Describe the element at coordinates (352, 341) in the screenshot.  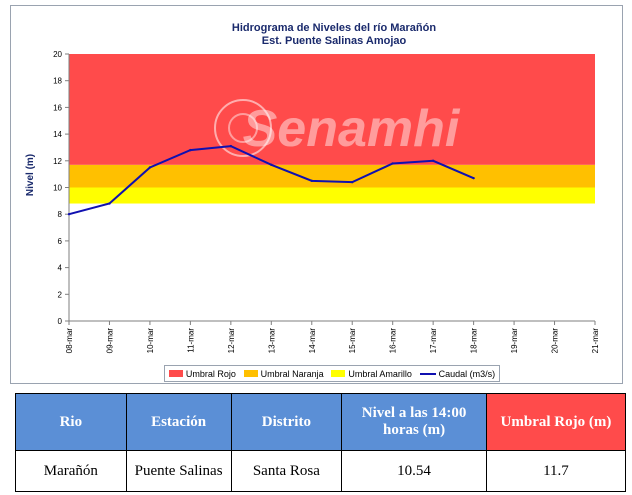
I see `x-tick-label: 15-mar` at that location.